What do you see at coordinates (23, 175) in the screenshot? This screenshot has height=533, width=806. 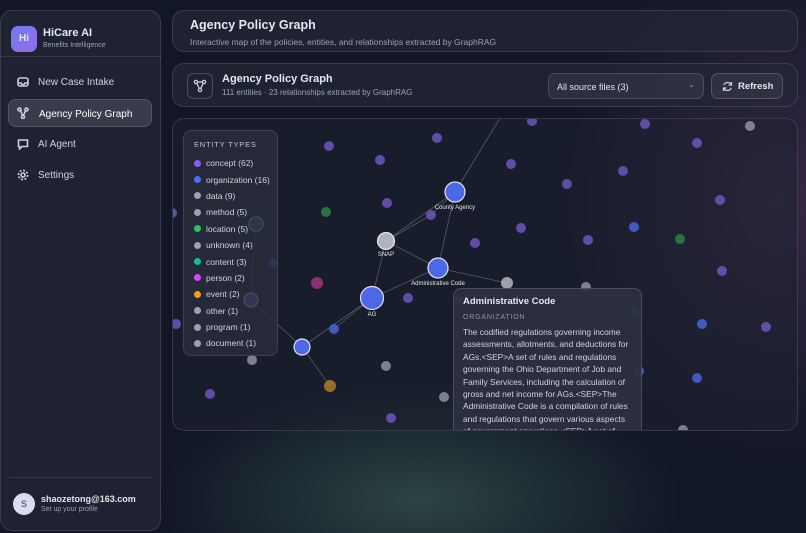 I see `settings-icon` at bounding box center [23, 175].